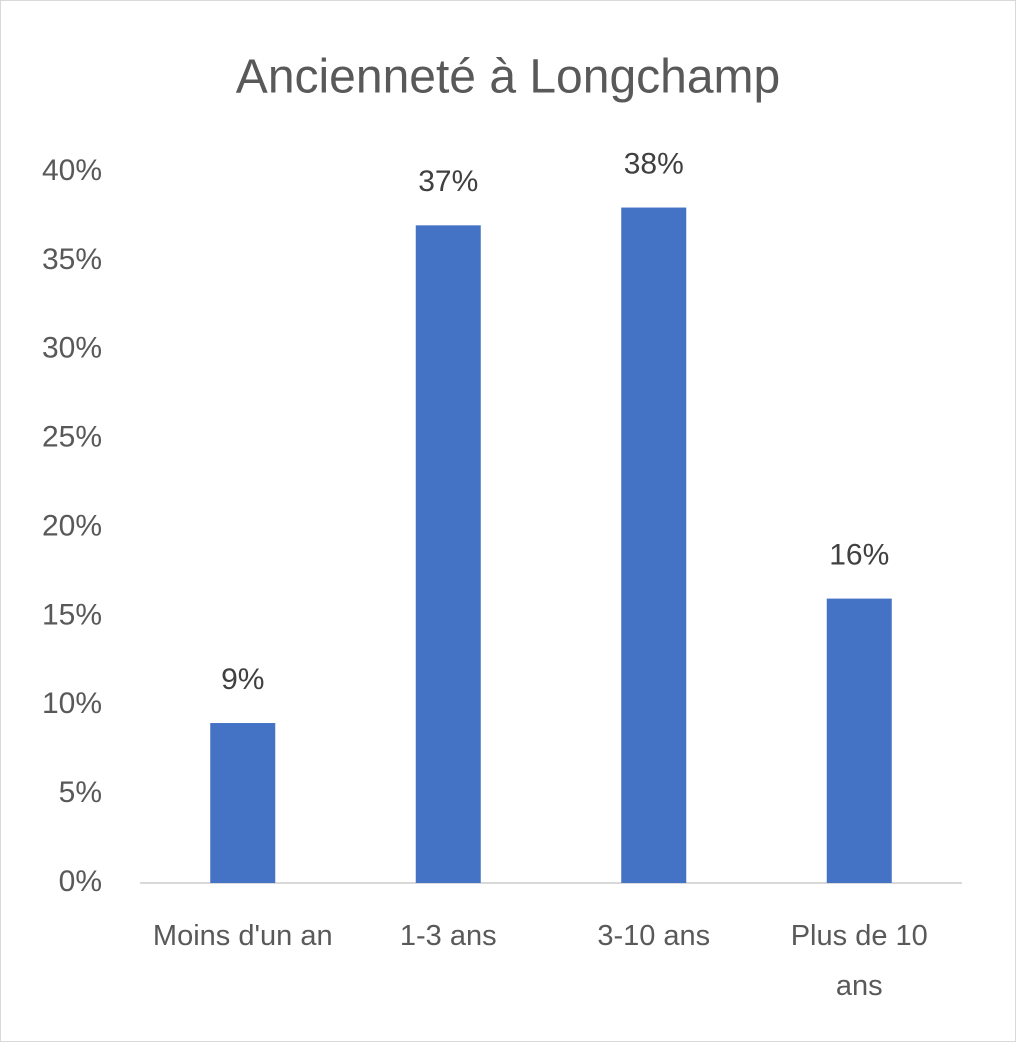 This screenshot has height=1042, width=1016. Describe the element at coordinates (859, 961) in the screenshot. I see `x-tick-label: Plus de 10 ans` at that location.